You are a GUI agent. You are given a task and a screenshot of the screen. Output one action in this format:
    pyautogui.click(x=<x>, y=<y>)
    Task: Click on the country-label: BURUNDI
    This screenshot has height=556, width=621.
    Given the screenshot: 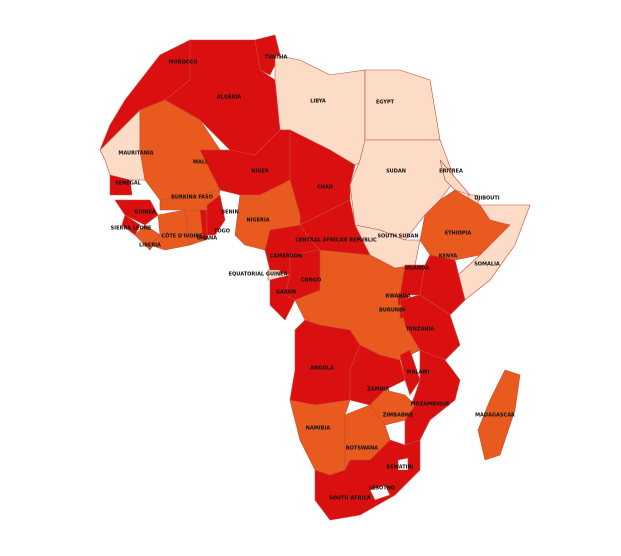 What is the action you would take?
    pyautogui.click(x=392, y=311)
    